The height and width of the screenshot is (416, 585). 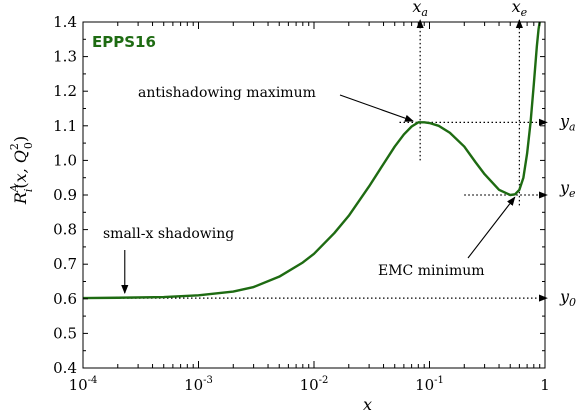 I want to click on y-tick-label: 1.3, so click(x=65, y=57).